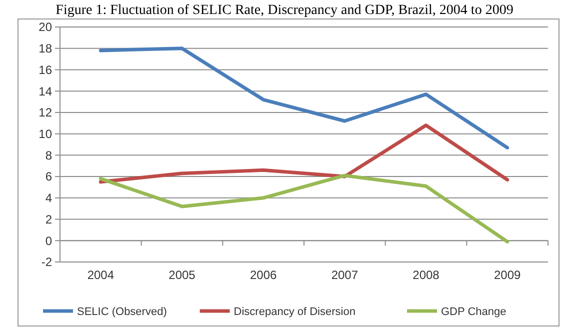 Image resolution: width=569 pixels, height=328 pixels. I want to click on y-tick-label: 2, so click(48, 219).